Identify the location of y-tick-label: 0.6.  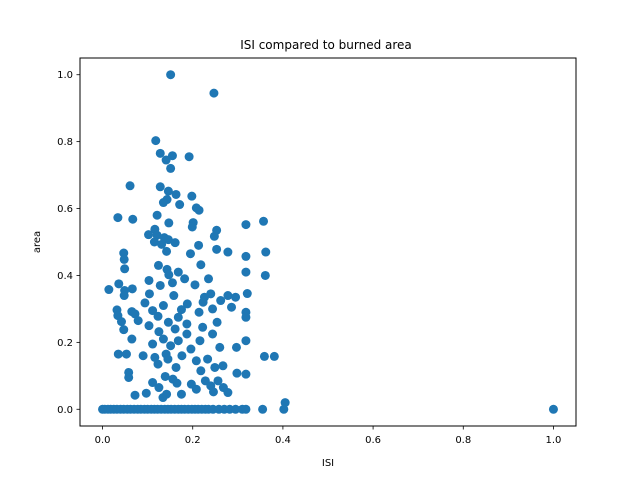
(65, 209).